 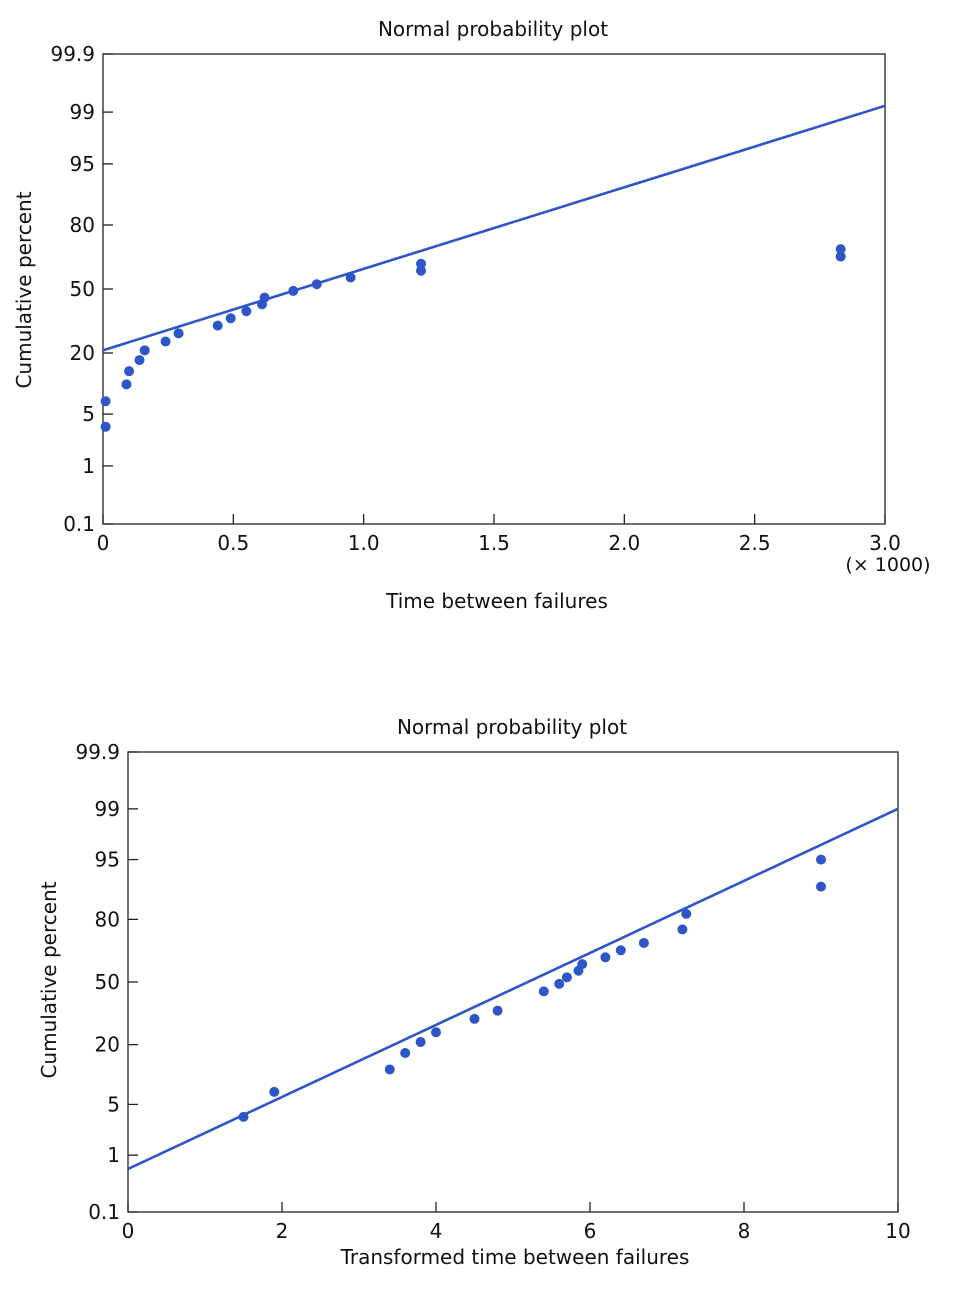 I want to click on x-tick-label: 8, so click(x=744, y=1231).